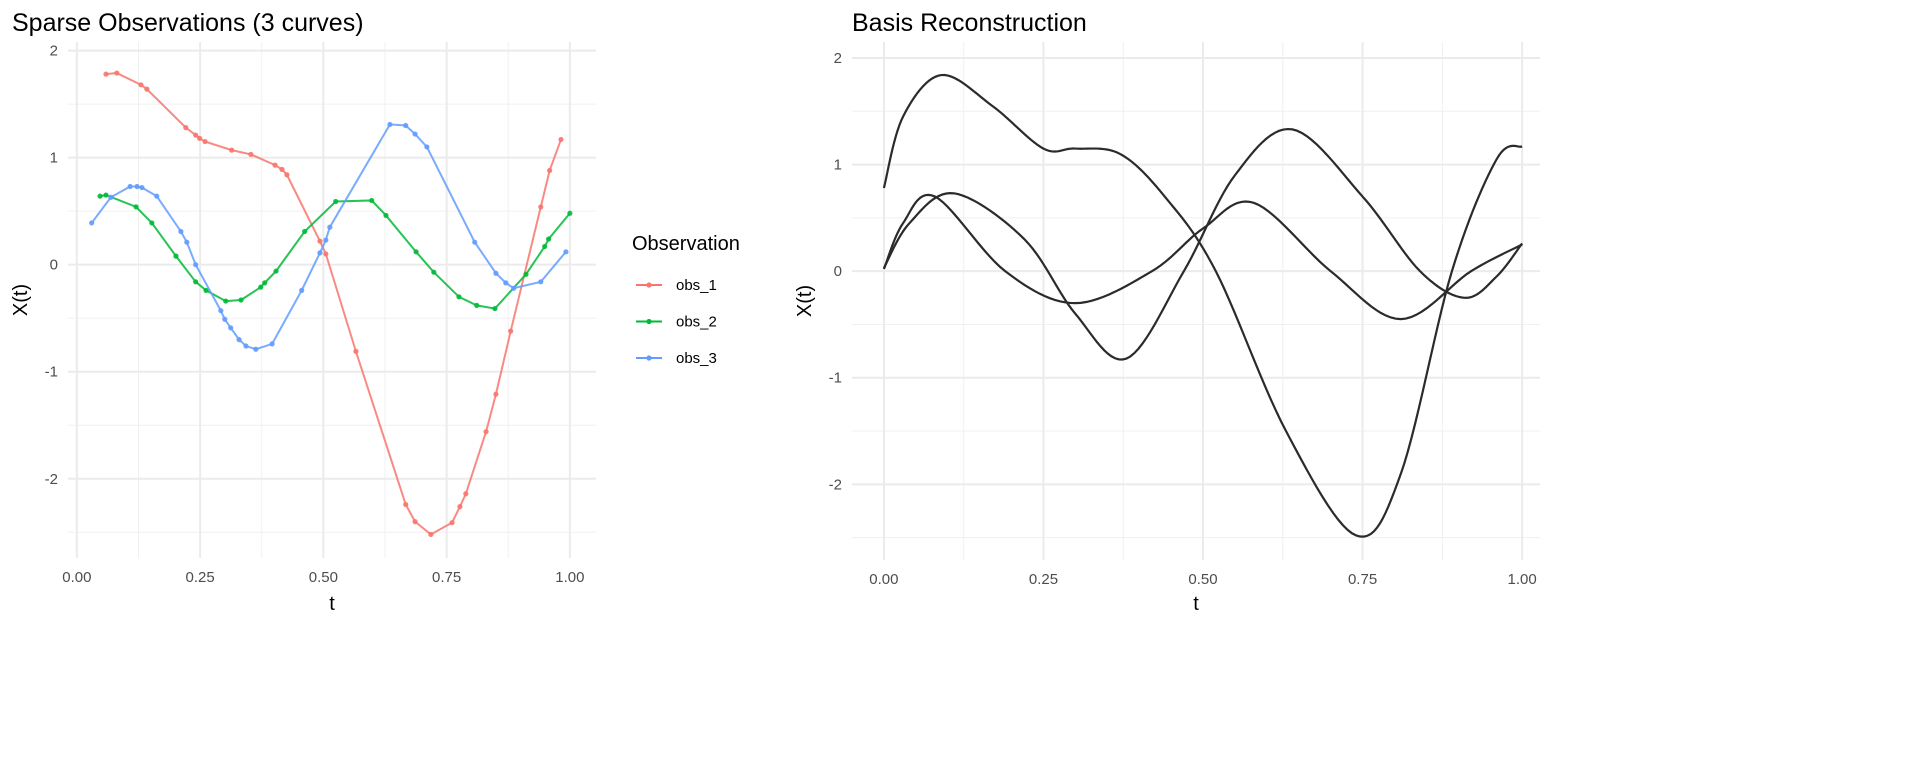 The width and height of the screenshot is (1920, 768). I want to click on legend-item-obs_2: obs_2, so click(676, 322).